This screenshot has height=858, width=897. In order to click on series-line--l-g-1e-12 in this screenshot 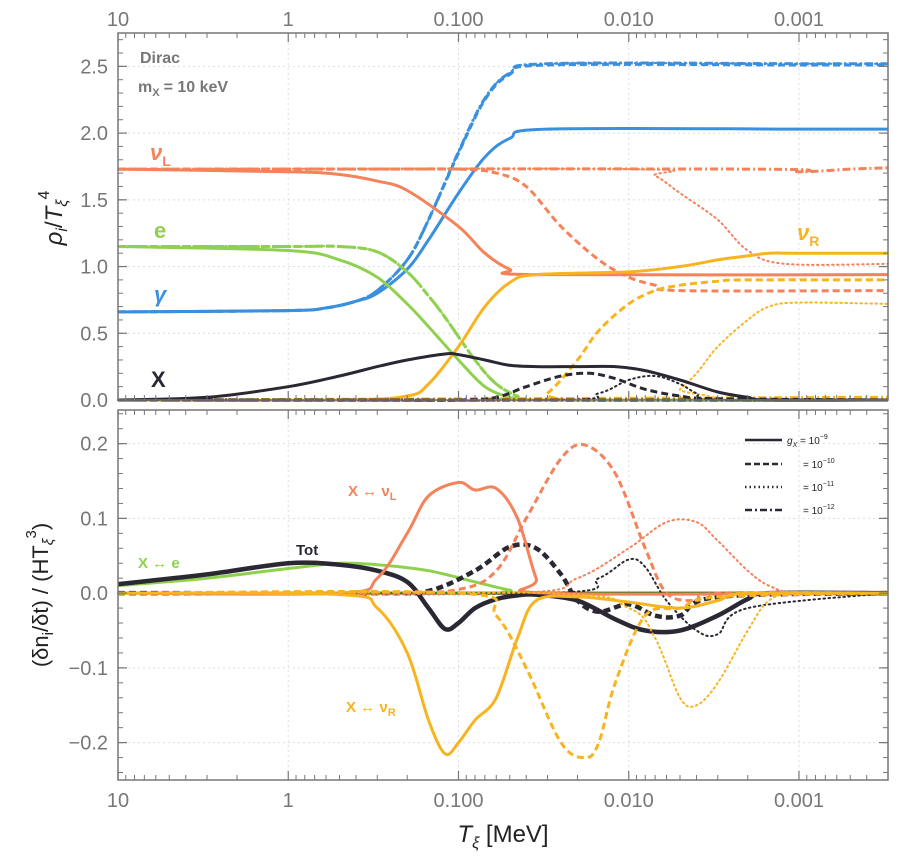, I will do `click(503, 170)`.